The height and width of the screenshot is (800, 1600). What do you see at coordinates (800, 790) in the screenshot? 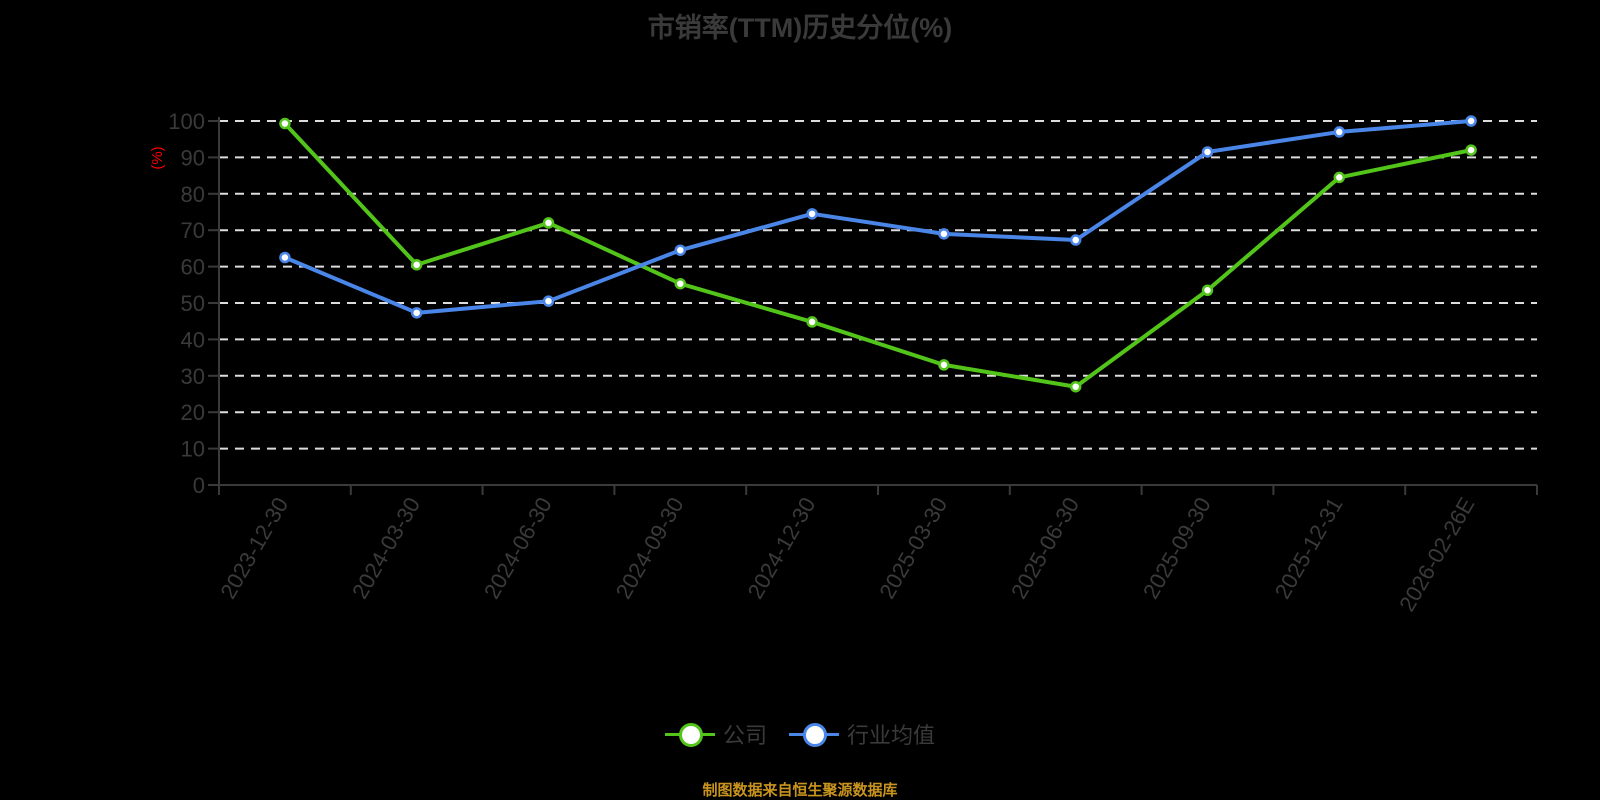
I see `data-source-note: 制图数据来自恒生聚源数据库` at bounding box center [800, 790].